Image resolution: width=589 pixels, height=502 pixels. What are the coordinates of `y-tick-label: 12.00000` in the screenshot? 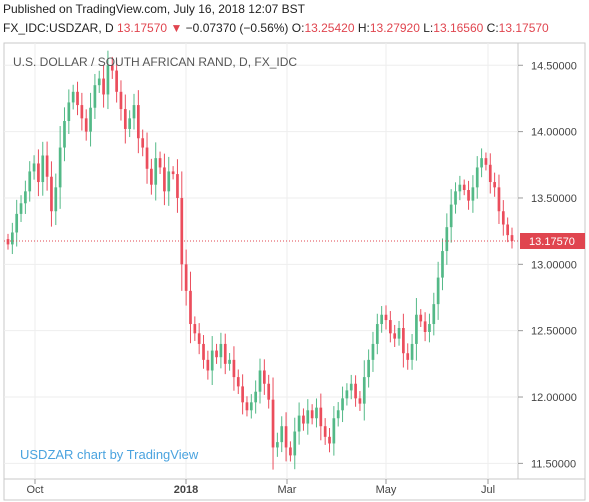 It's located at (554, 398).